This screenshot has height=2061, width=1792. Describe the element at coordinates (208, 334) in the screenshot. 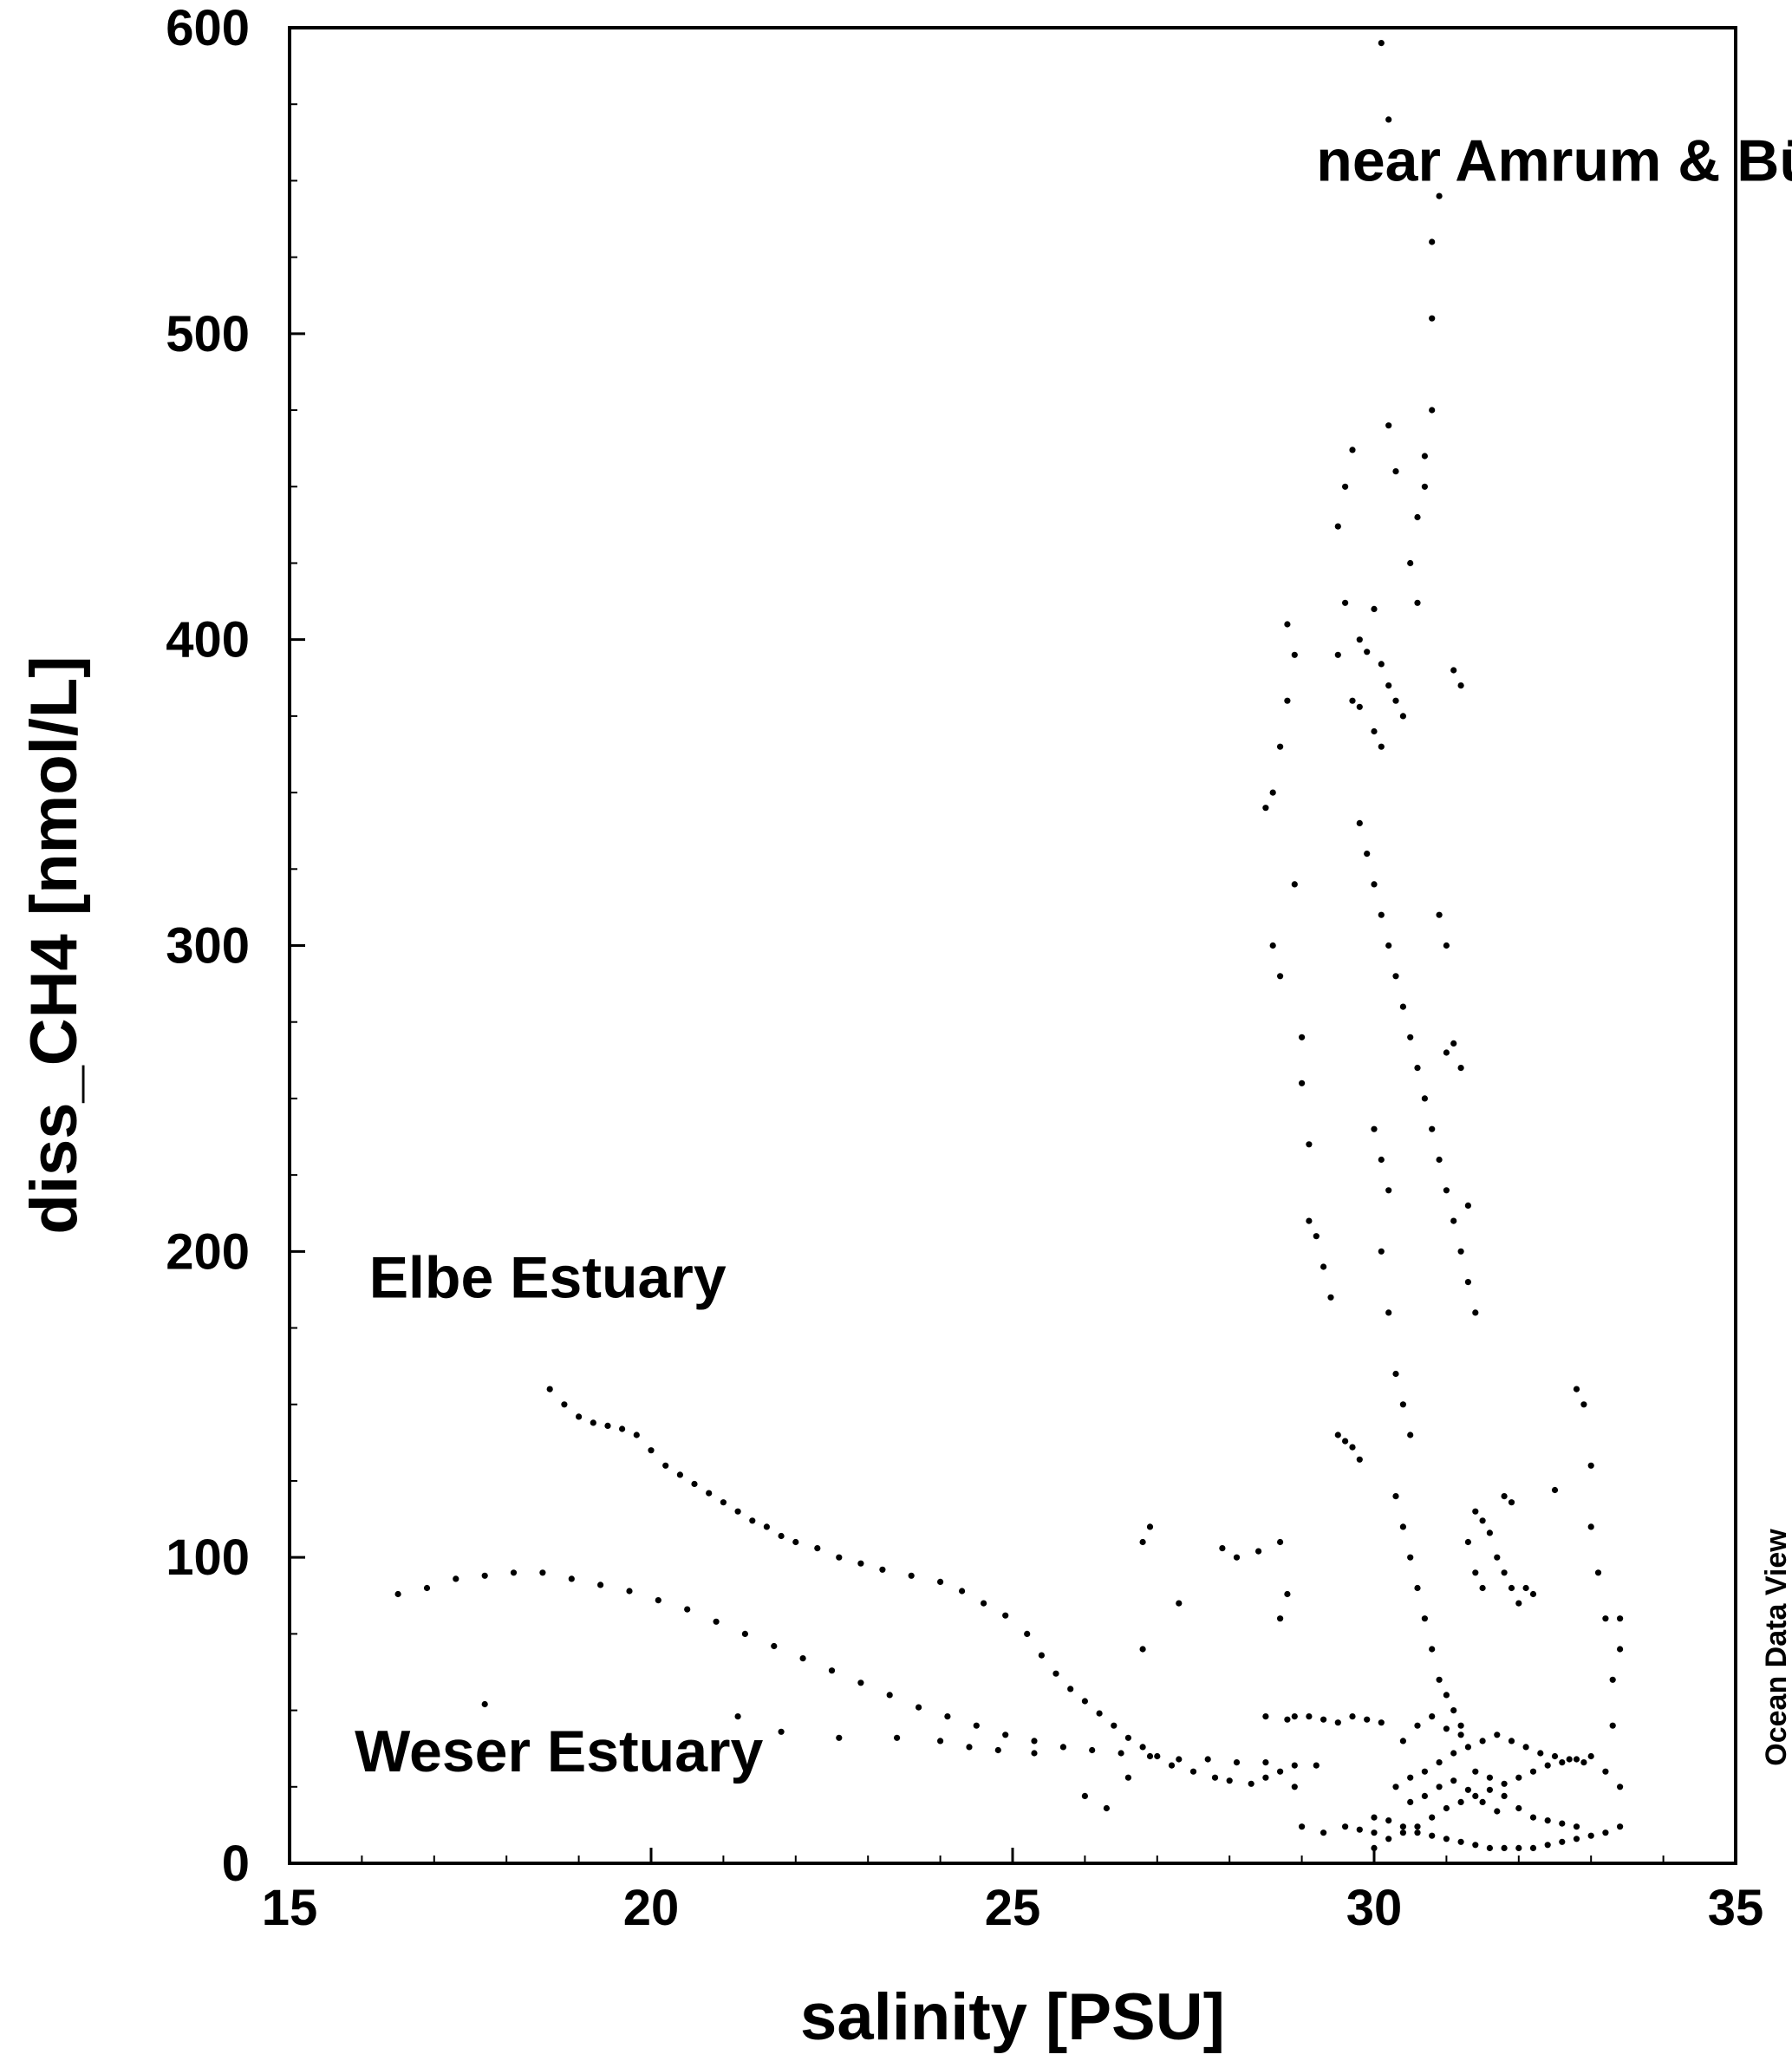

I see `y-tick-label: 500` at that location.